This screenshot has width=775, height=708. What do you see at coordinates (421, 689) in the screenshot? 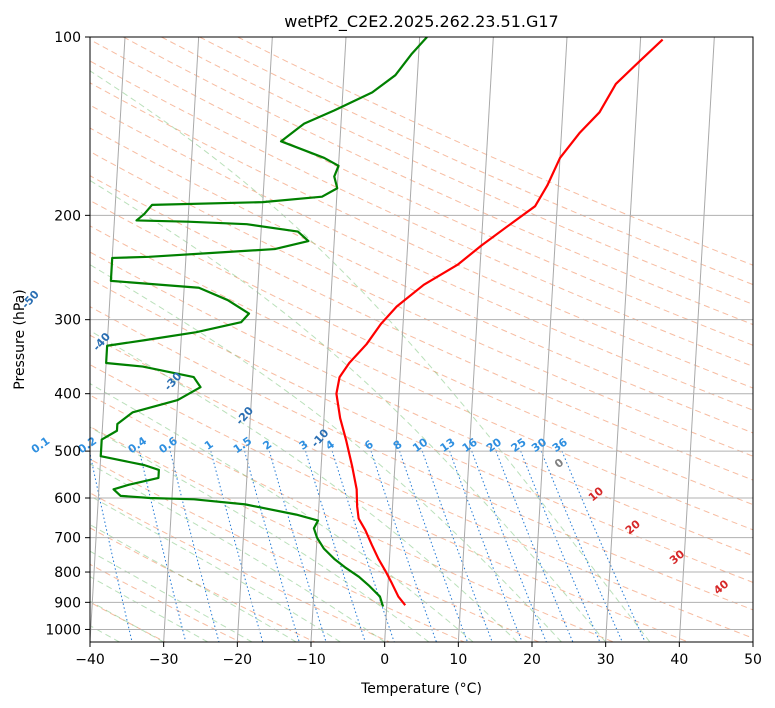
I see `x-axis-label: Temperature (°C)` at bounding box center [421, 689].